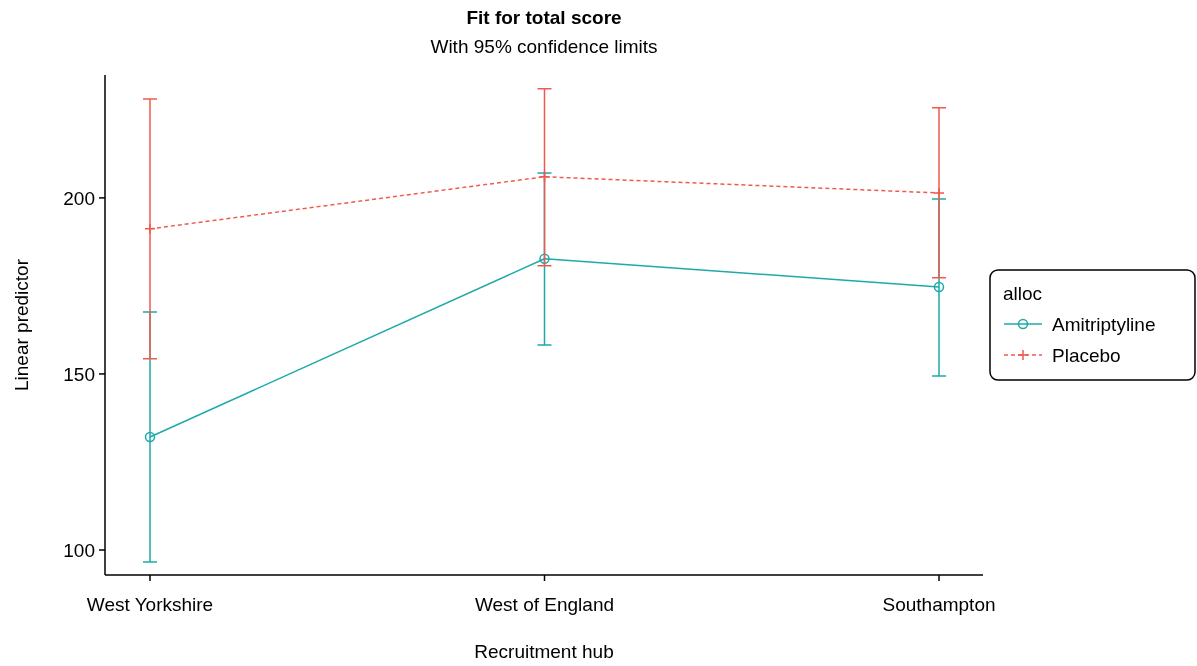 The height and width of the screenshot is (666, 1197). I want to click on y-tick-label: 150, so click(79, 374).